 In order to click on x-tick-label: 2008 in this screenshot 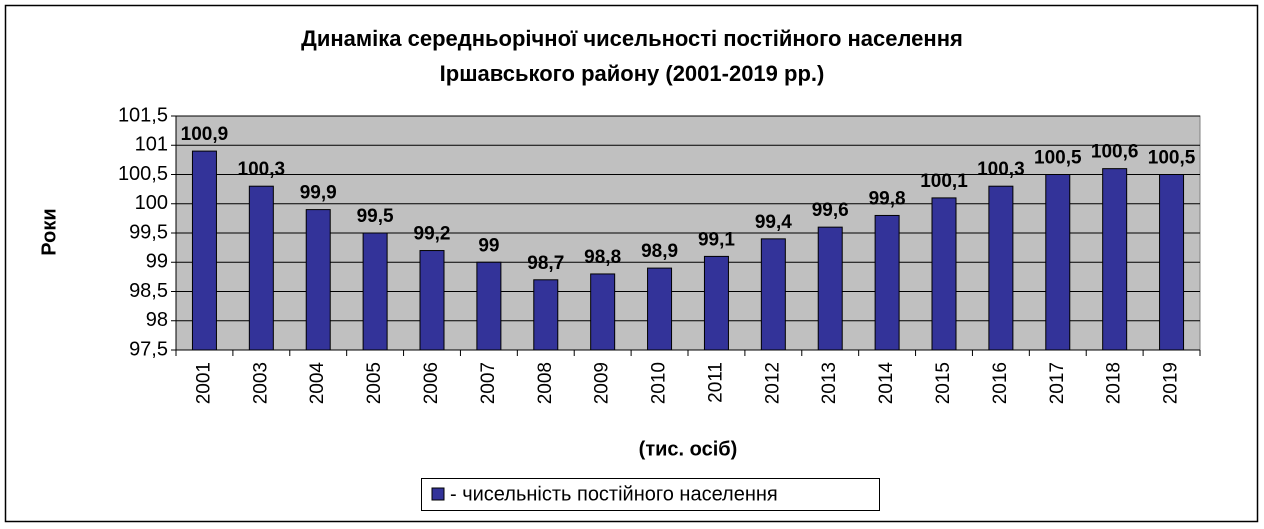, I will do `click(545, 383)`.